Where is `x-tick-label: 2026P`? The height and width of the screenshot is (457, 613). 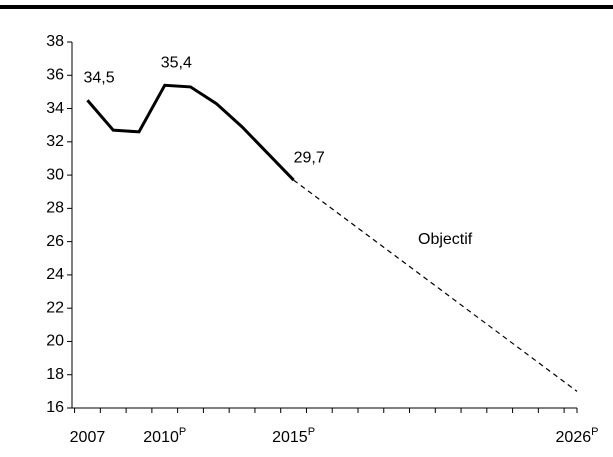
x-tick-label: 2026P is located at coordinates (577, 436).